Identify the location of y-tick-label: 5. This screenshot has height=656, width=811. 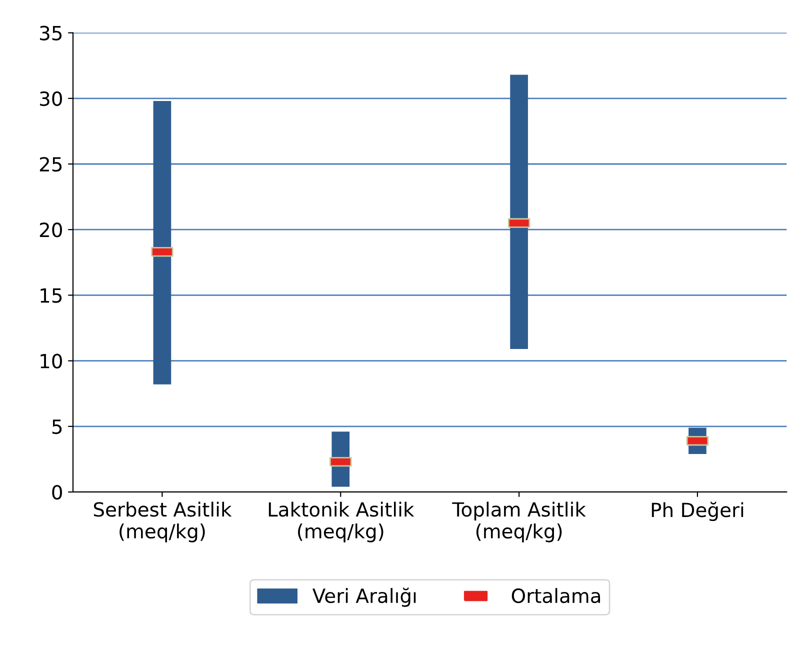
(57, 427).